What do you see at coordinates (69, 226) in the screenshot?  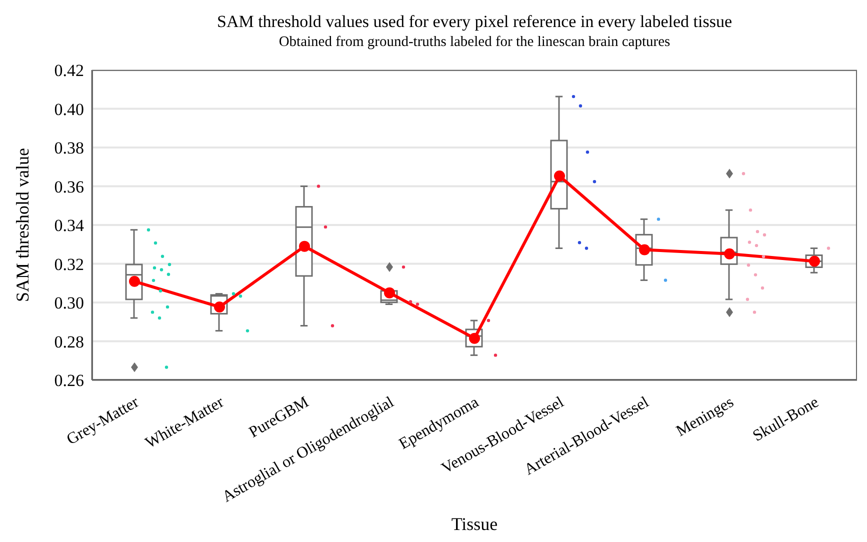 I see `y-tick-label: 0.34` at bounding box center [69, 226].